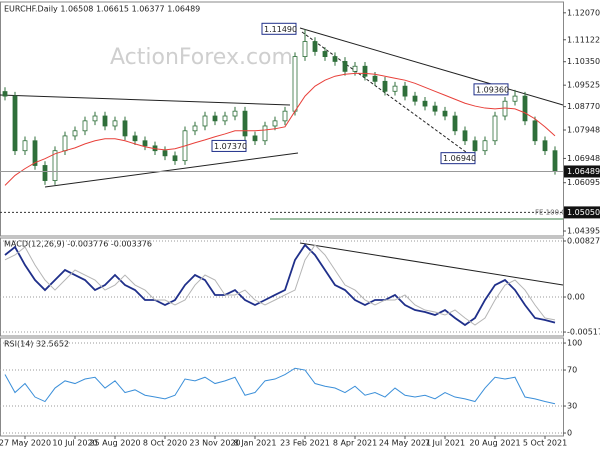  Describe the element at coordinates (255, 443) in the screenshot. I see `x-tick-label: 8 Jan 2021` at that location.